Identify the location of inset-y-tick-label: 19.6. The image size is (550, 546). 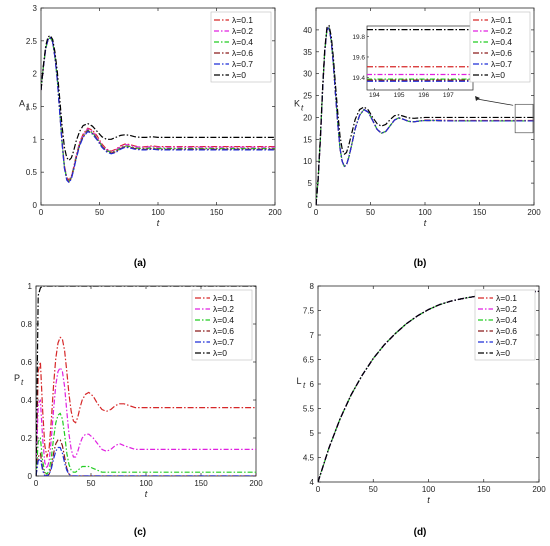
(358, 57).